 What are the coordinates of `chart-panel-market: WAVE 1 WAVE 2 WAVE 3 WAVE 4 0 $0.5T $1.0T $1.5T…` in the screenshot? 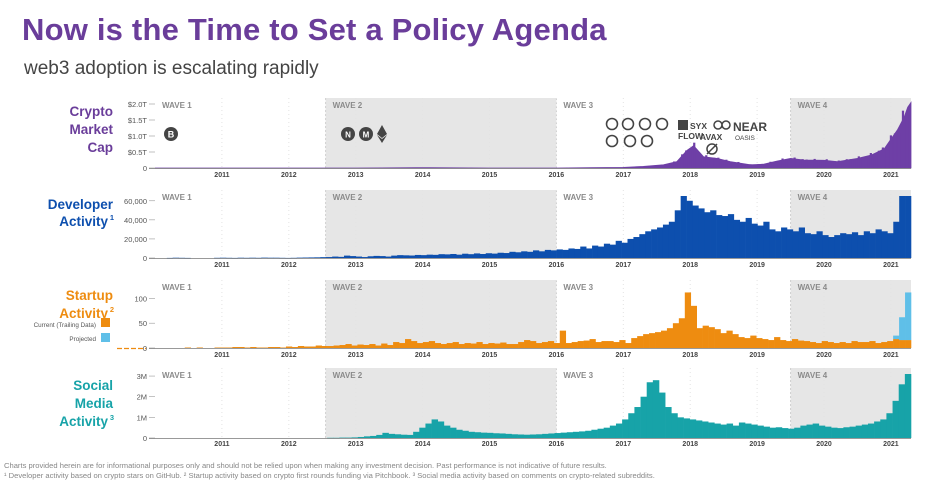 It's located at (490, 138).